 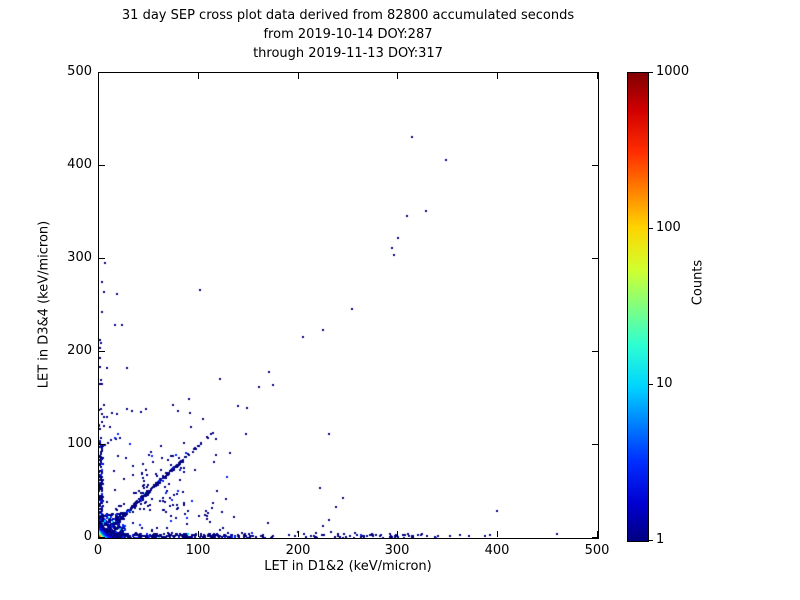 I want to click on y-tick-label: 0, so click(x=87, y=536).